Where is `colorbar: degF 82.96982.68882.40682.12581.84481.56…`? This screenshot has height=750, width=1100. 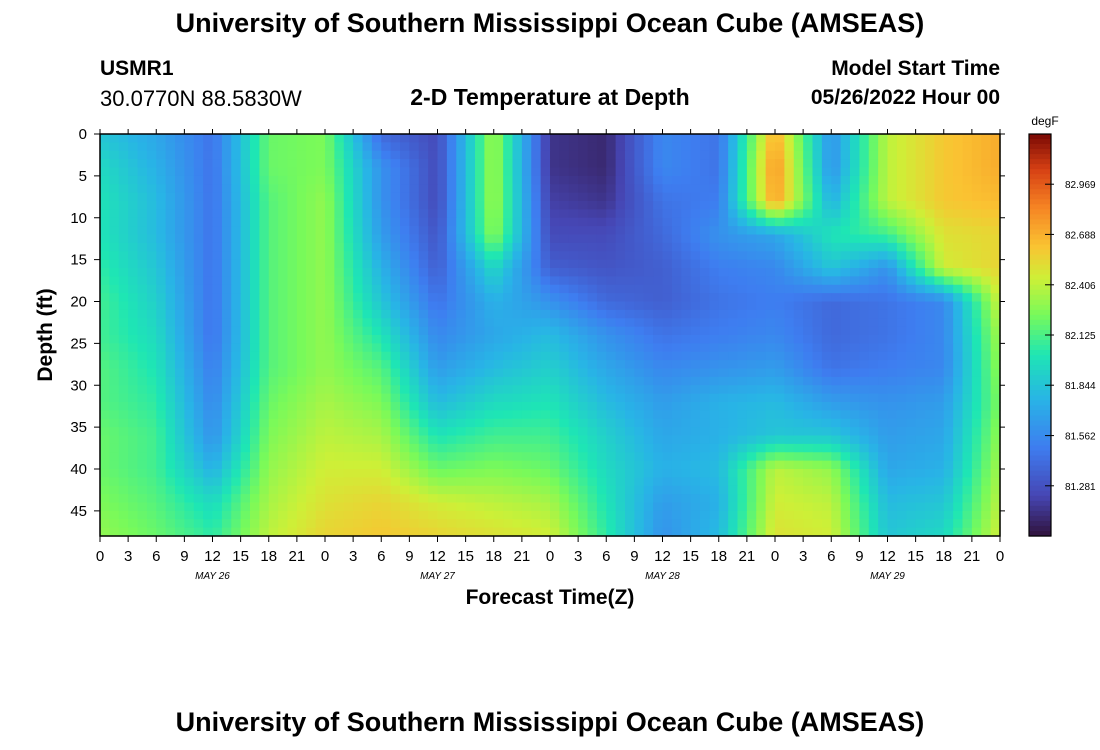 colorbar: degF 82.96982.68882.40682.12581.84481.56… is located at coordinates (1062, 325).